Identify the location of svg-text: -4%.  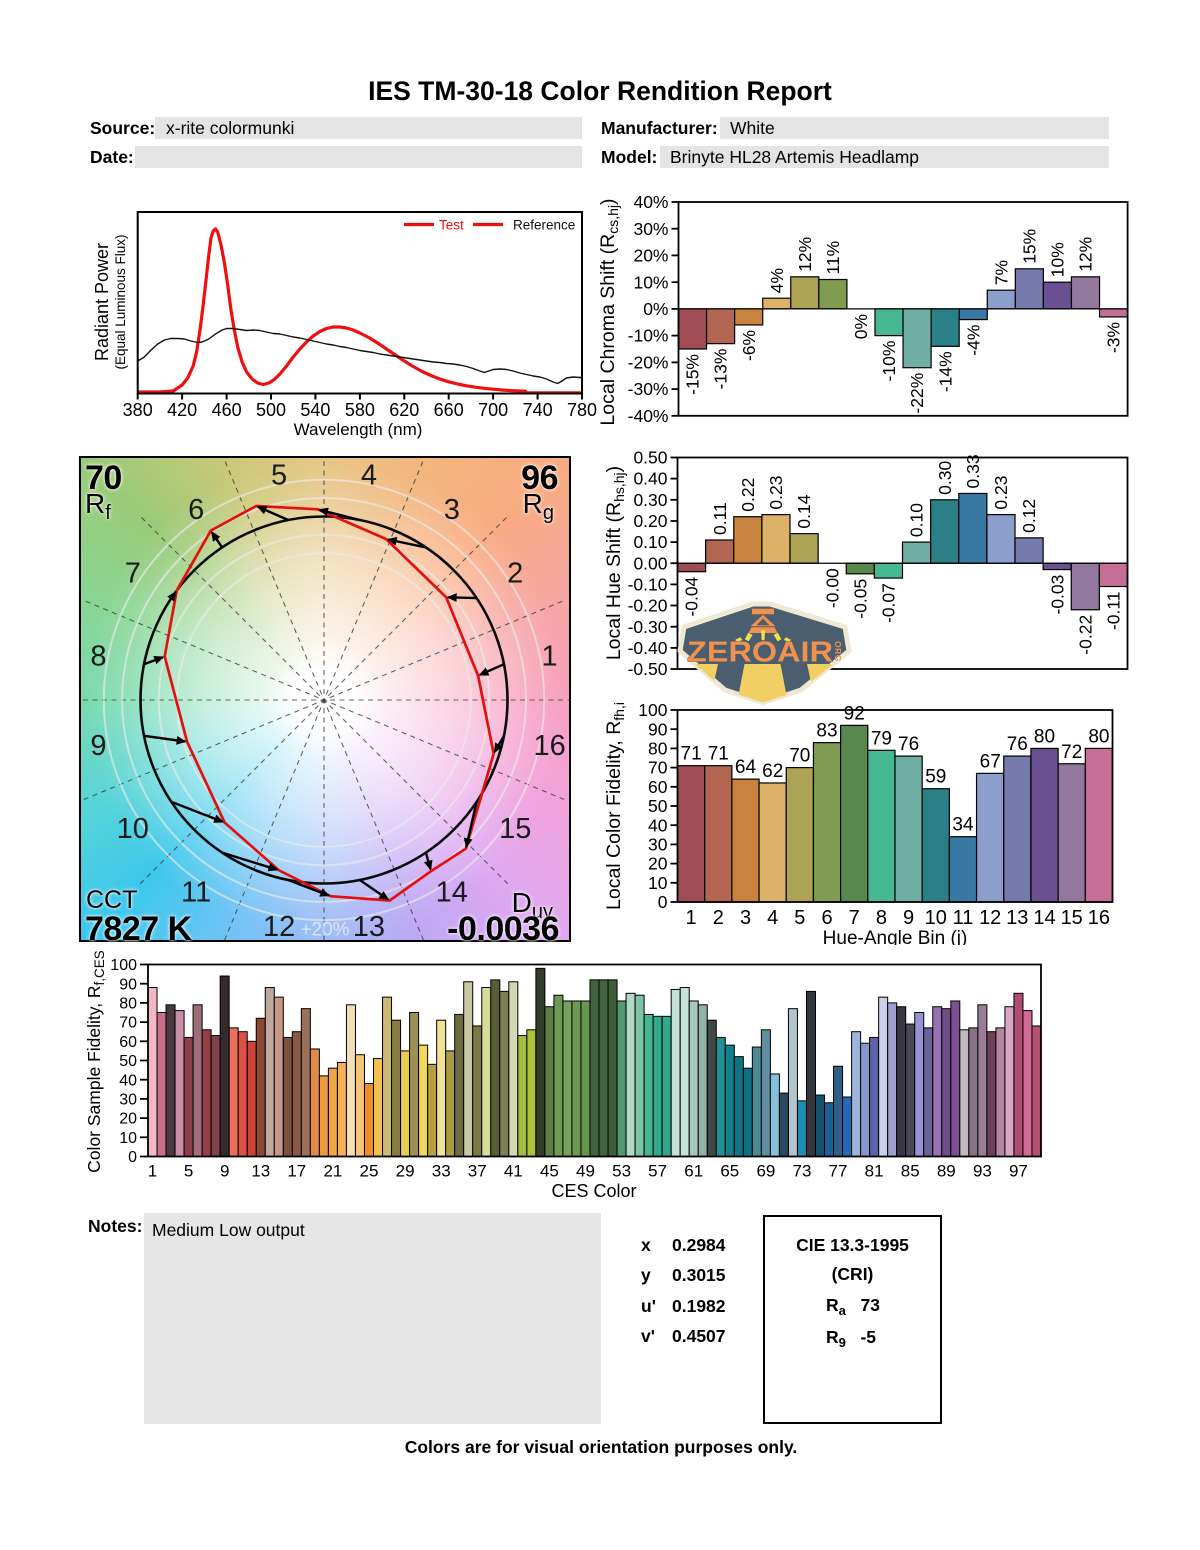
(973, 340).